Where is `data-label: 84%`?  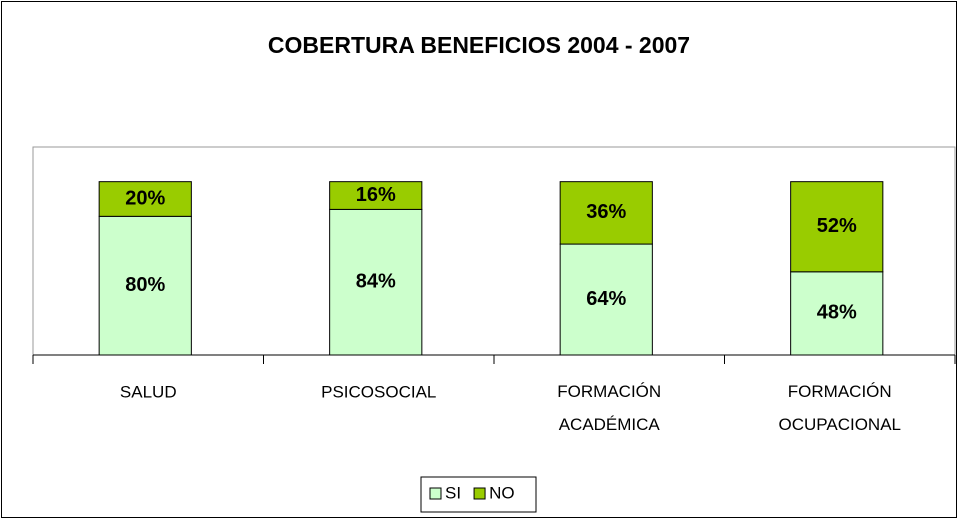 data-label: 84% is located at coordinates (376, 281).